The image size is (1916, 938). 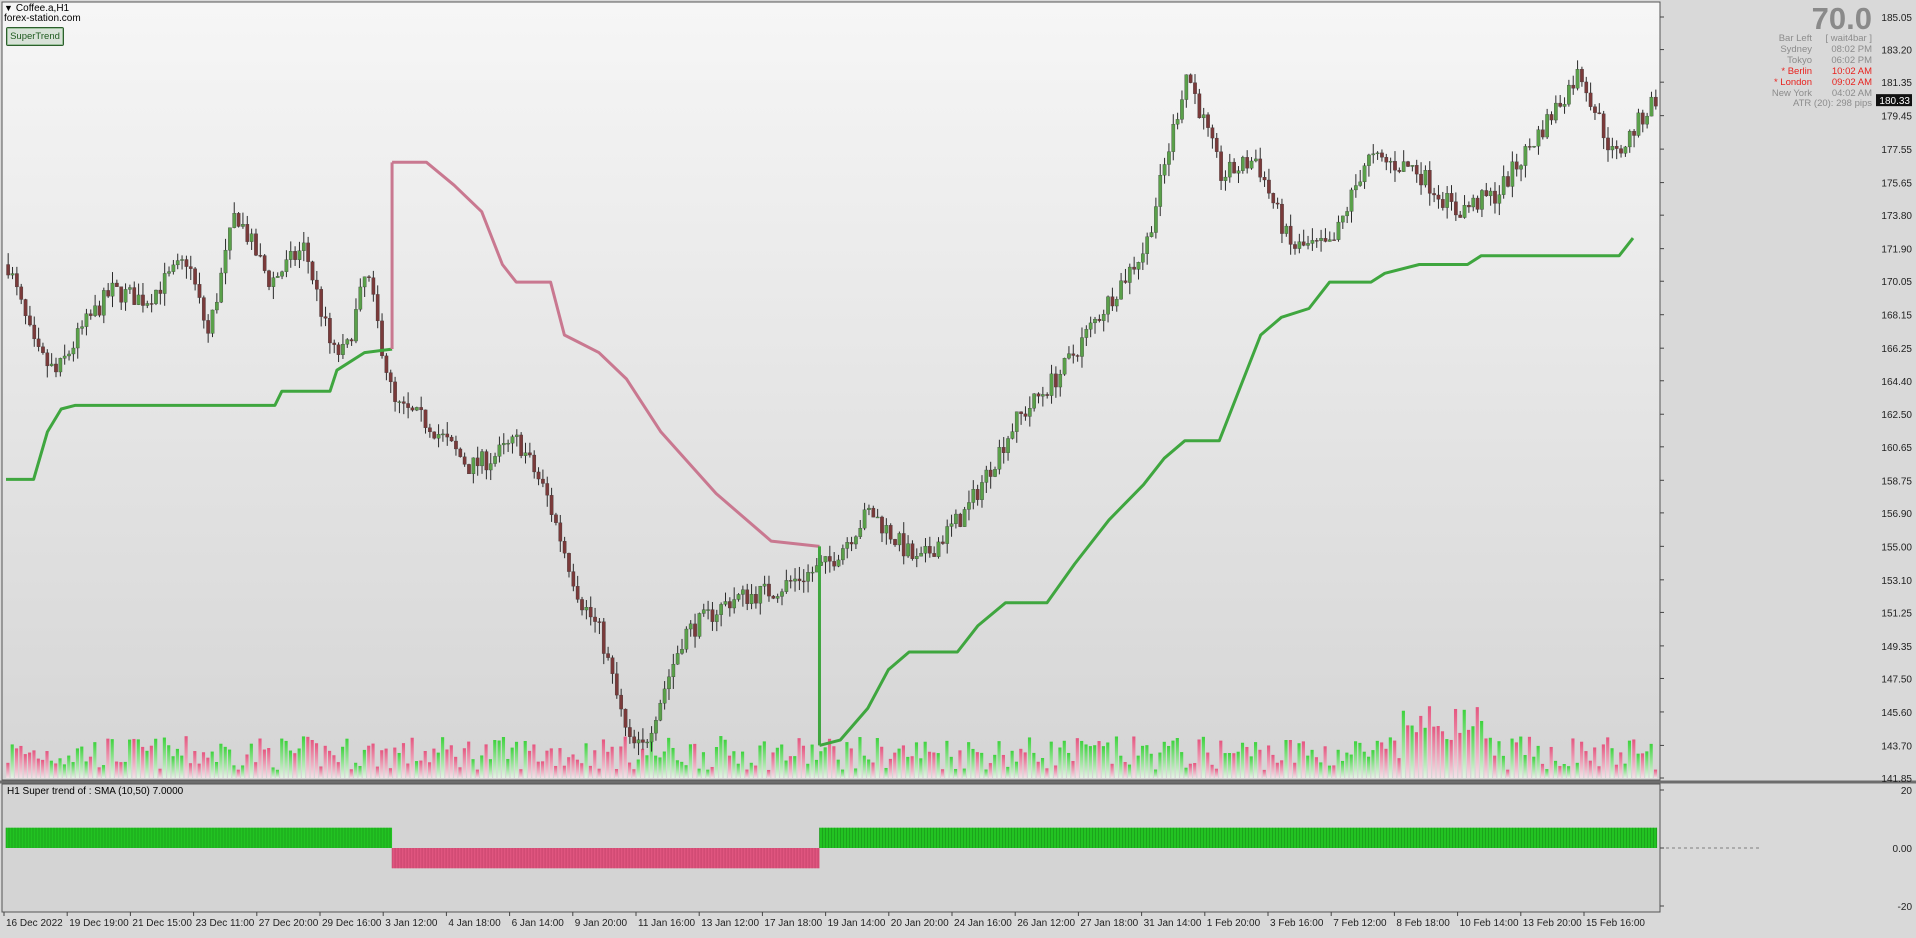 I want to click on time-tick-label: 19 Dec 19:00, so click(x=99, y=923).